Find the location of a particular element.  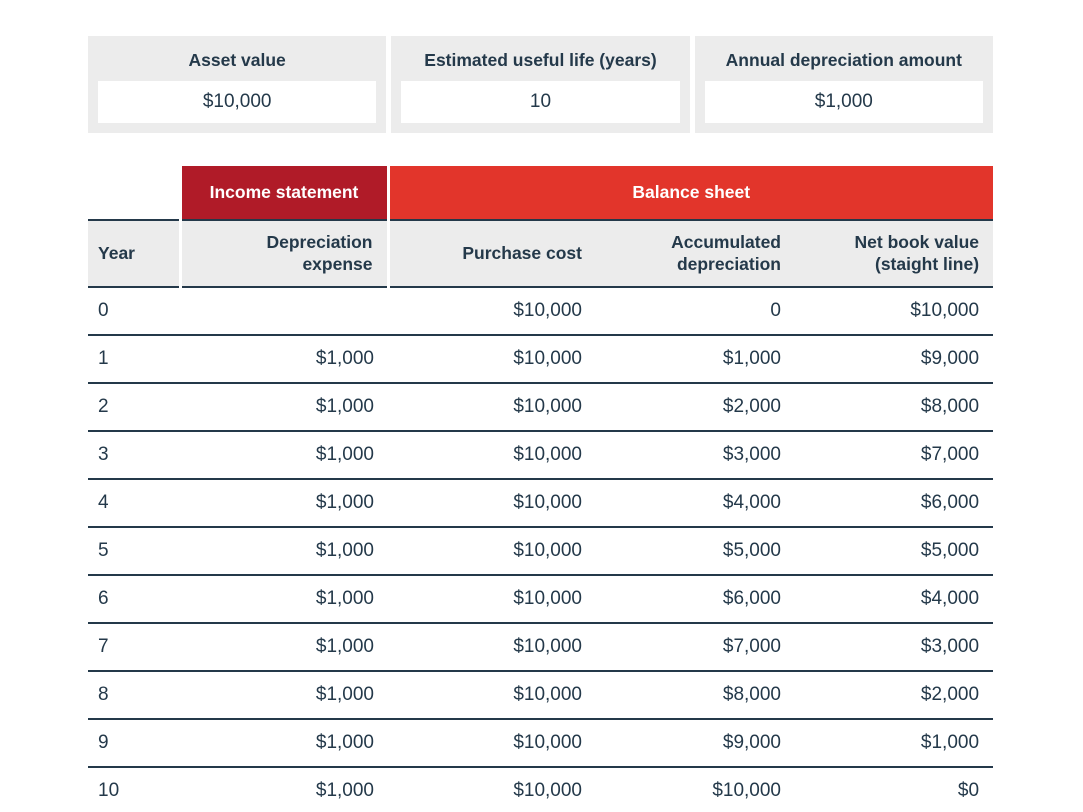

table-row: 3 $1,000 $10,000 $3,000 $7,000 is located at coordinates (541, 455).